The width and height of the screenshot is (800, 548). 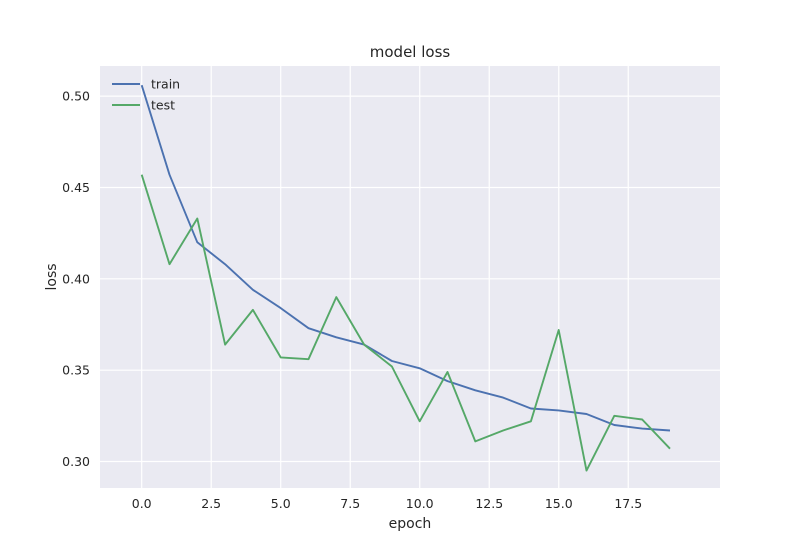 What do you see at coordinates (165, 84) in the screenshot?
I see `legend-label-train: train` at bounding box center [165, 84].